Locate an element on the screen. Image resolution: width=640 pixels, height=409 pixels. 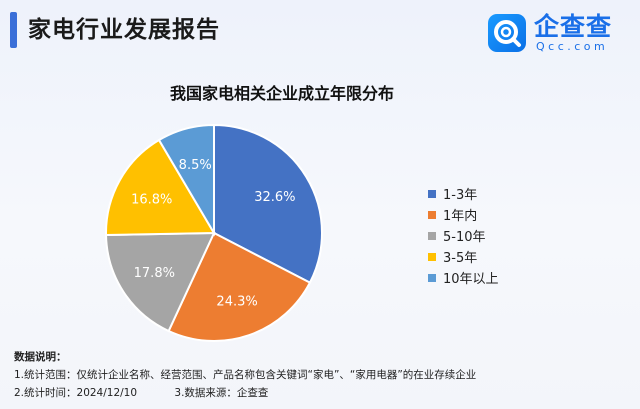
legend-label-0: 1-3年 is located at coordinates (460, 195).